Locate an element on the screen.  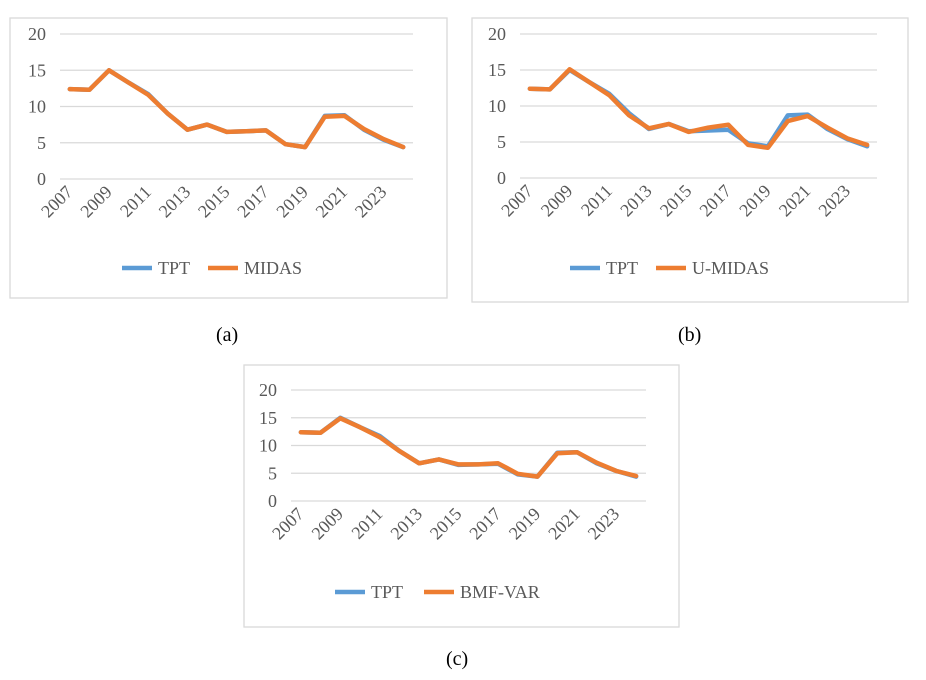
legend-label: MIDAS is located at coordinates (273, 268).